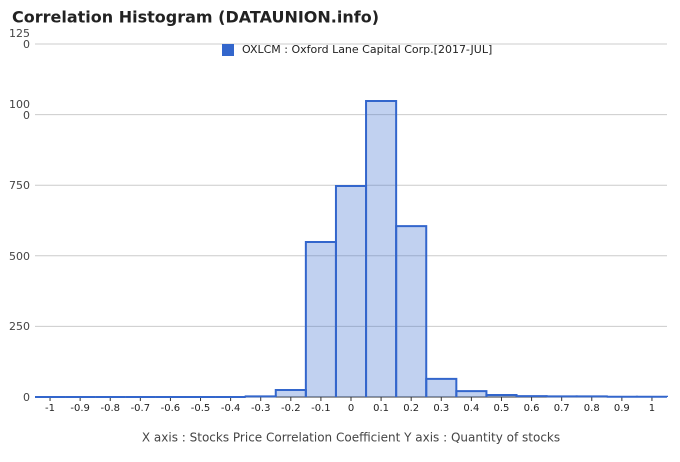  What do you see at coordinates (321, 408) in the screenshot?
I see `x-tick-label: -0.1` at bounding box center [321, 408].